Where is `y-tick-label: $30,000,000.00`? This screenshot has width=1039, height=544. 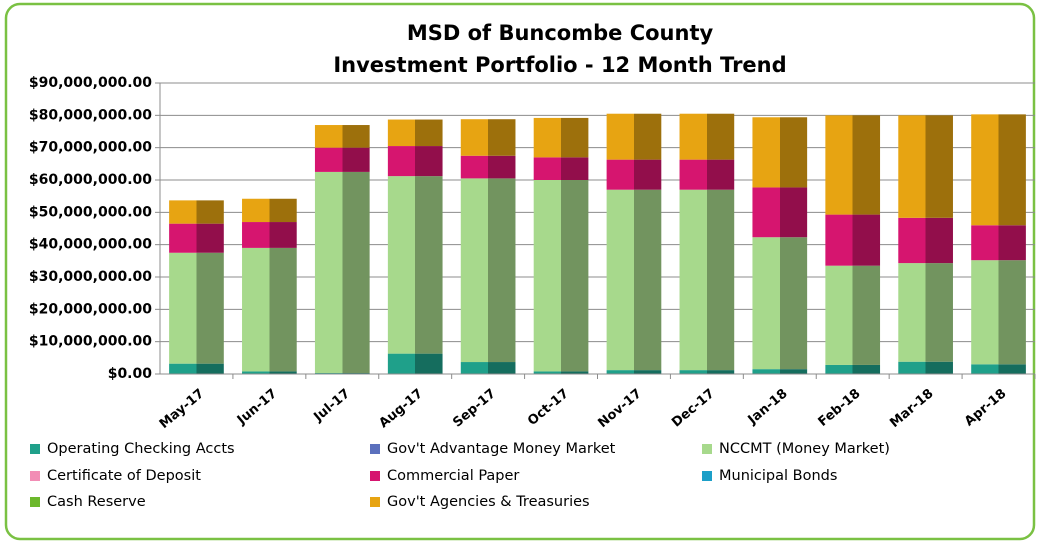
y-tick-label: $30,000,000.00 is located at coordinates (90, 277).